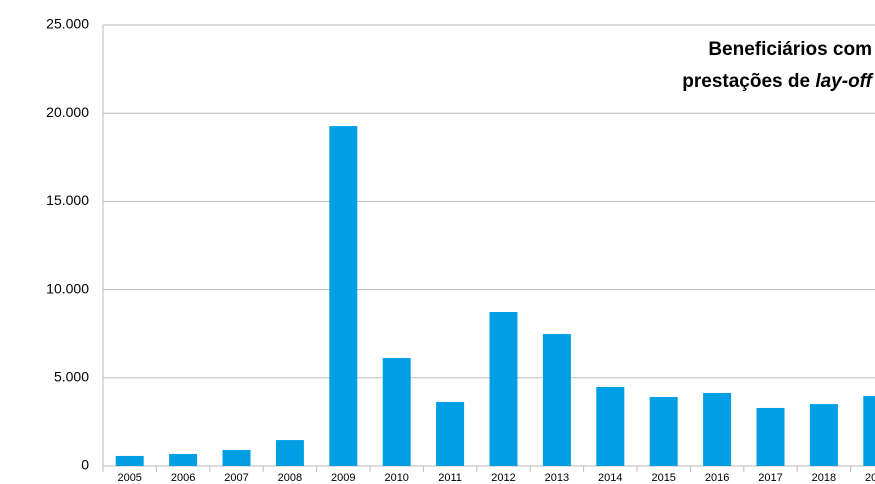 The width and height of the screenshot is (875, 484). I want to click on x-tick-label: 2006, so click(183, 478).